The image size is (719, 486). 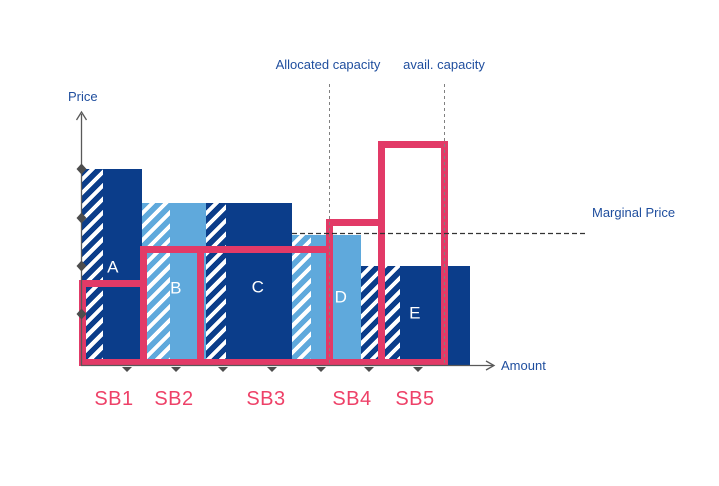 I want to click on allocated-outline-sb1, so click(x=112, y=322).